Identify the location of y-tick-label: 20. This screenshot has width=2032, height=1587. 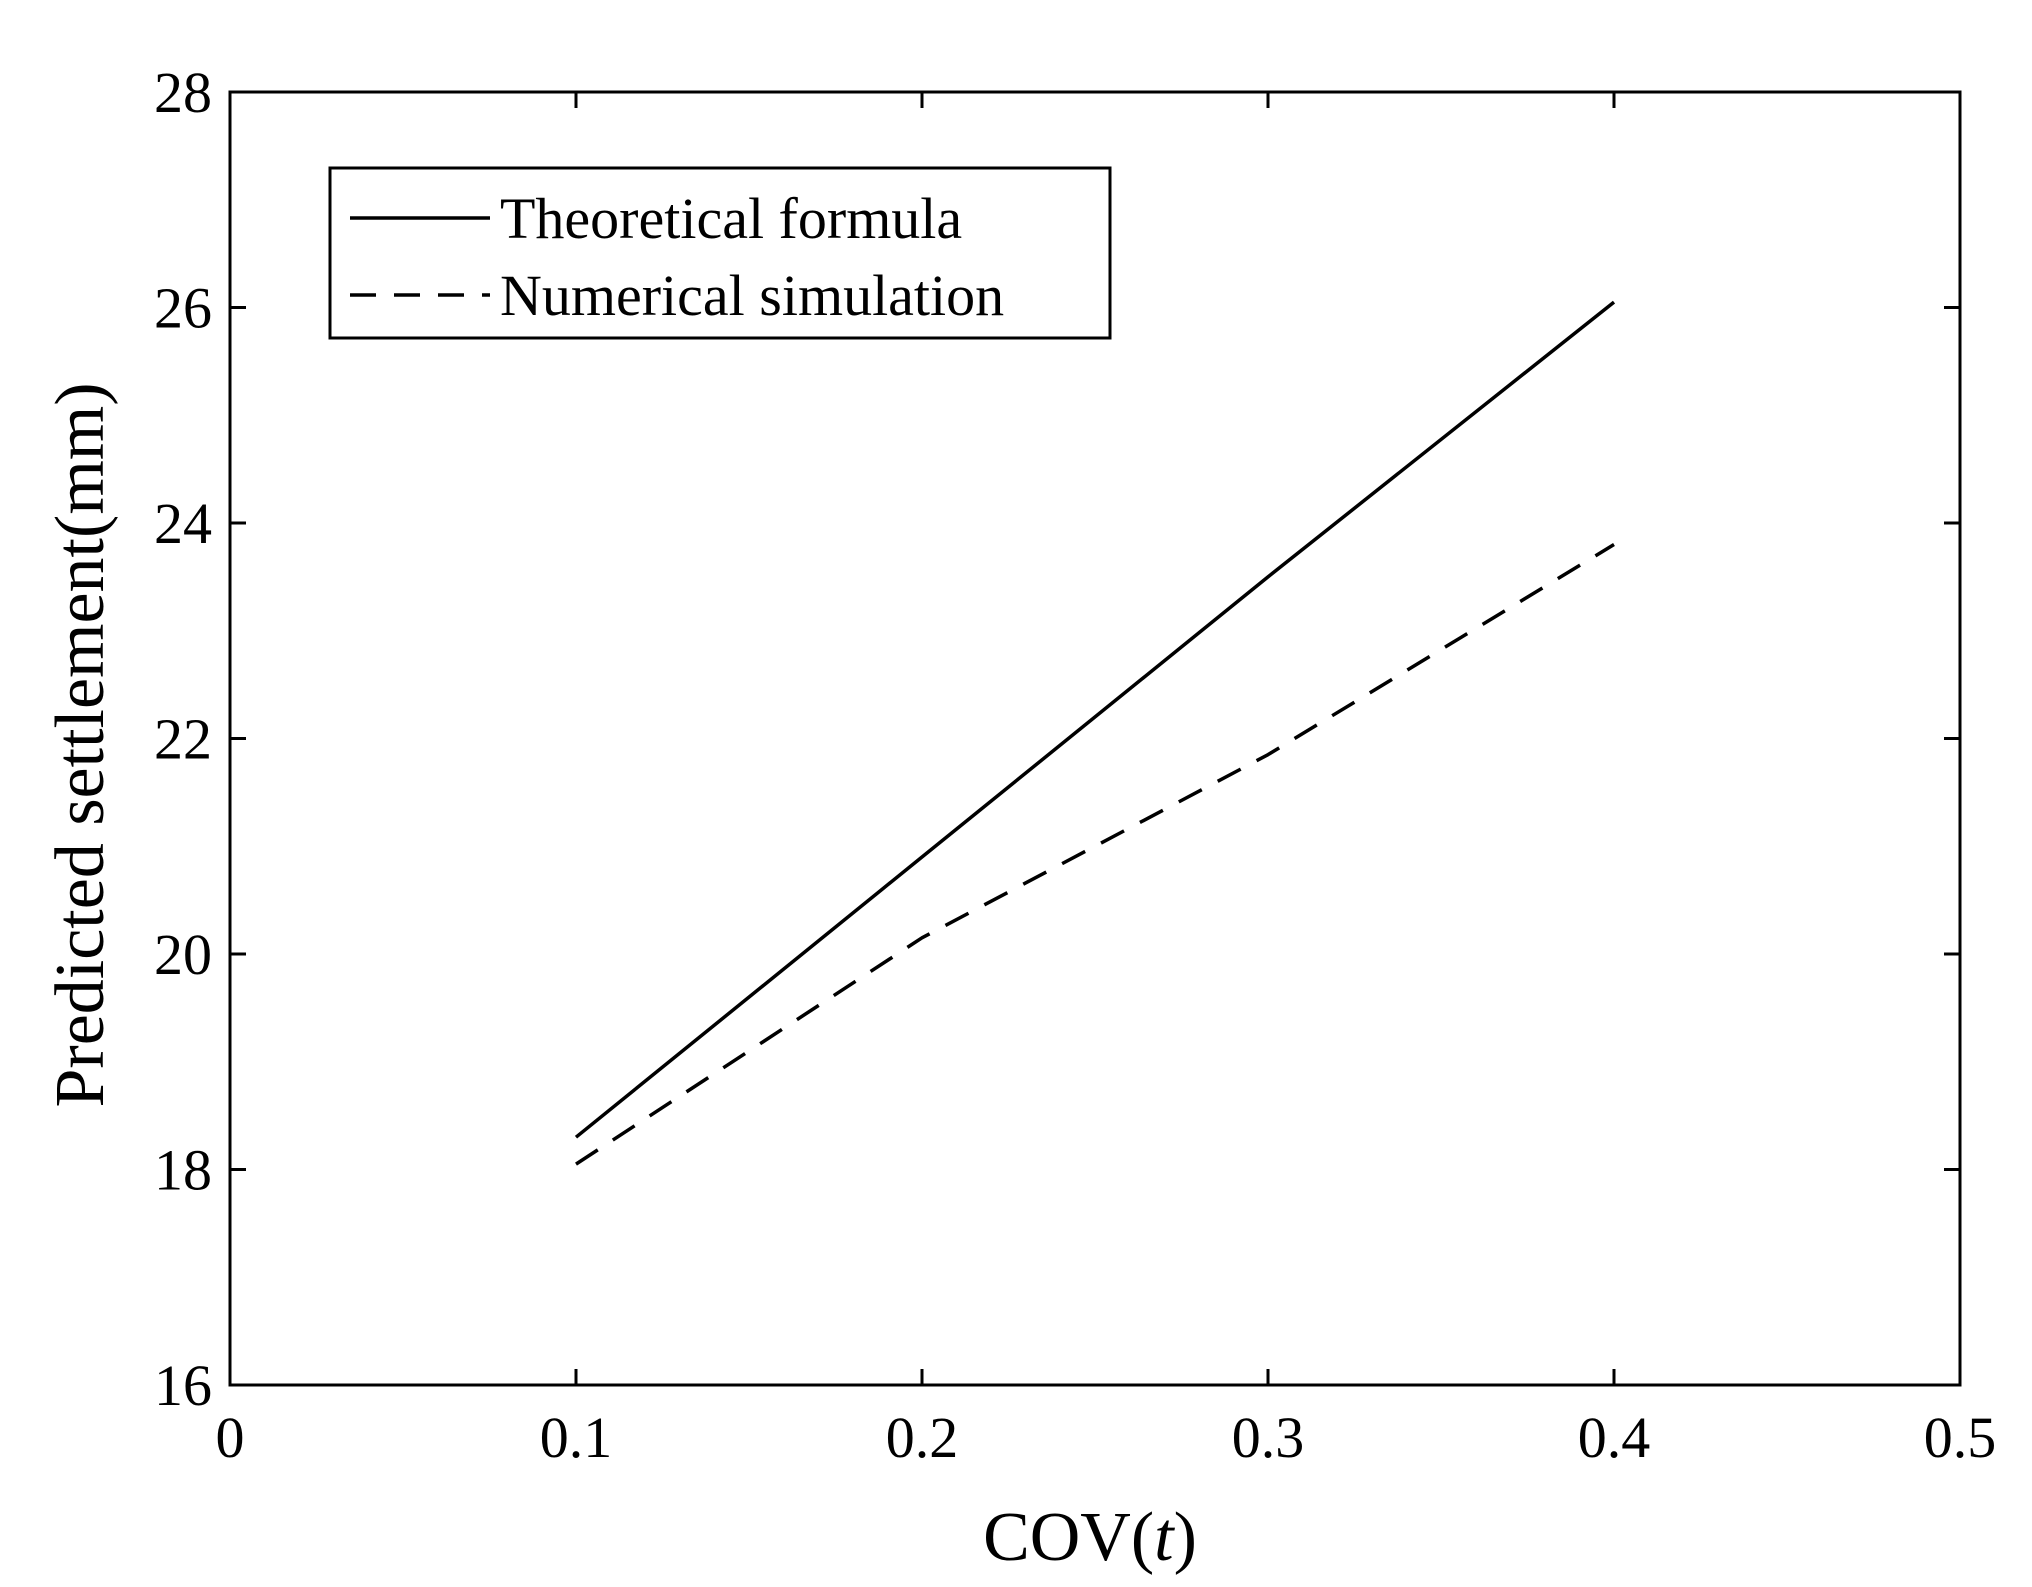
(183, 954).